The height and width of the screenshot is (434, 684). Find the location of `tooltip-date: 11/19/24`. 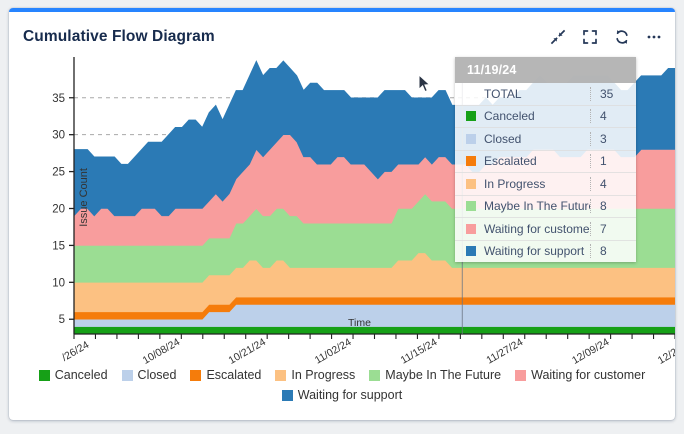

tooltip-date: 11/19/24 is located at coordinates (545, 70).